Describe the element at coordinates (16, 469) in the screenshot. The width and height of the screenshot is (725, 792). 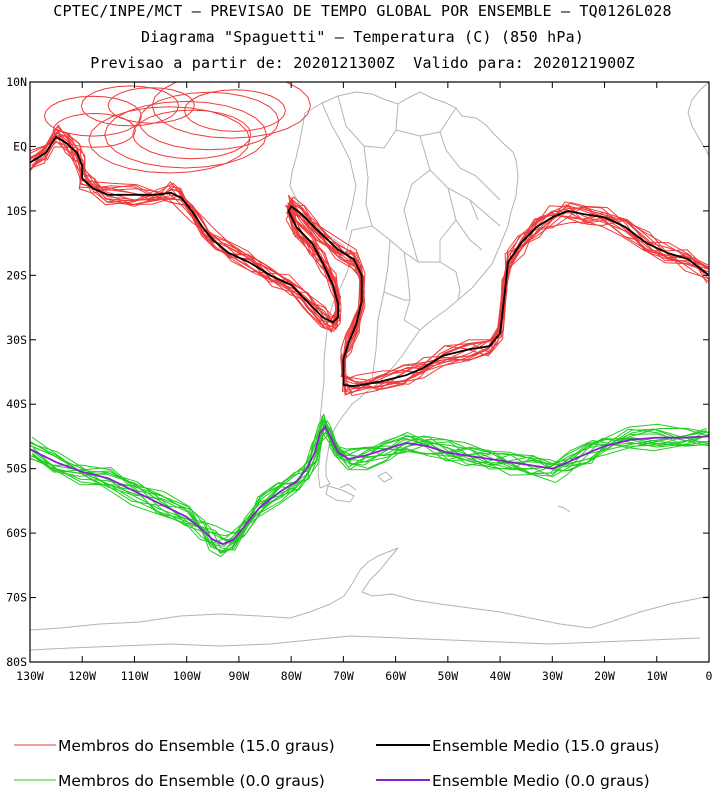
I see `y-tick-label: 50S` at that location.